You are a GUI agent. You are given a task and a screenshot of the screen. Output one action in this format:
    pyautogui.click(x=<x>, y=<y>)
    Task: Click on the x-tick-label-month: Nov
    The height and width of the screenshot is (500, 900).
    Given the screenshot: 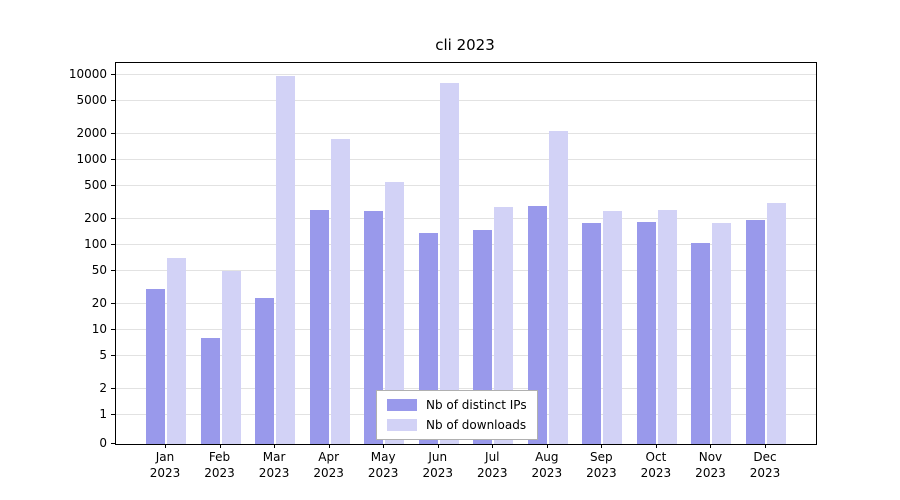 What is the action you would take?
    pyautogui.click(x=710, y=457)
    